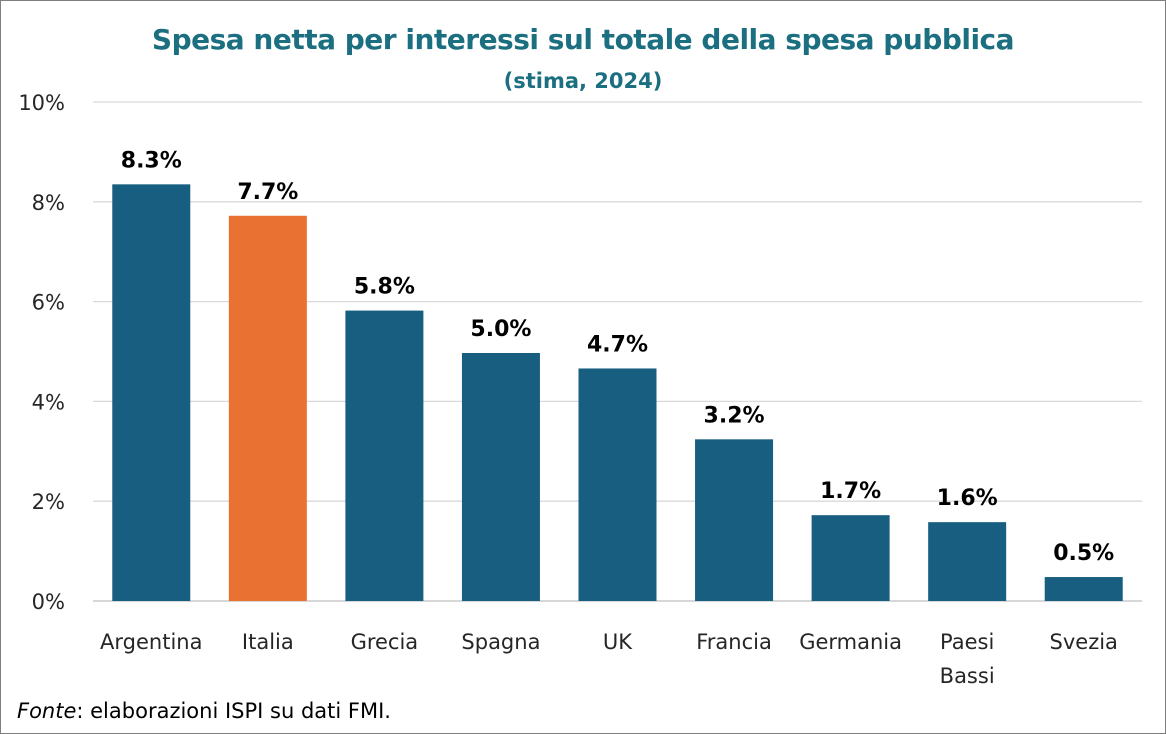 The image size is (1166, 734). Describe the element at coordinates (967, 498) in the screenshot. I see `data-label: 1.6%` at that location.